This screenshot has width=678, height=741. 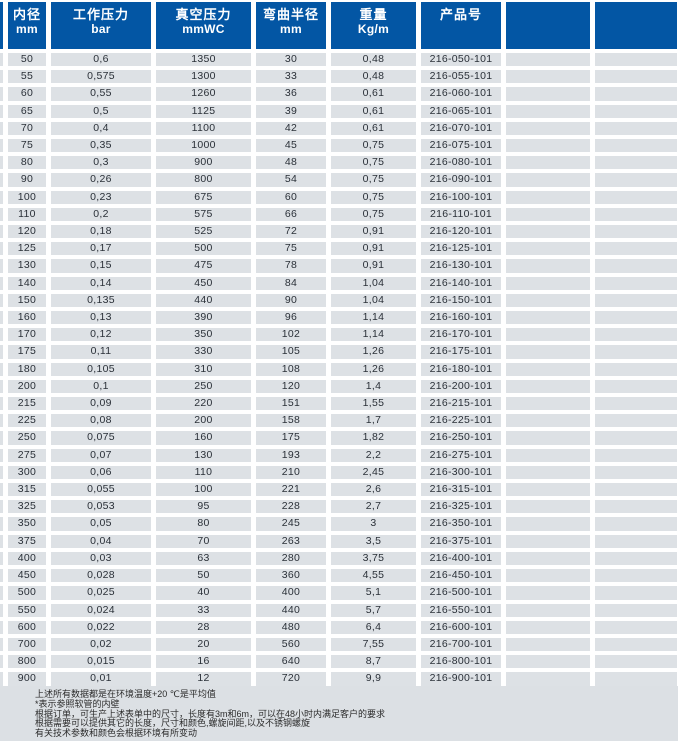 What do you see at coordinates (27, 163) in the screenshot?
I see `table-cell: 80` at bounding box center [27, 163].